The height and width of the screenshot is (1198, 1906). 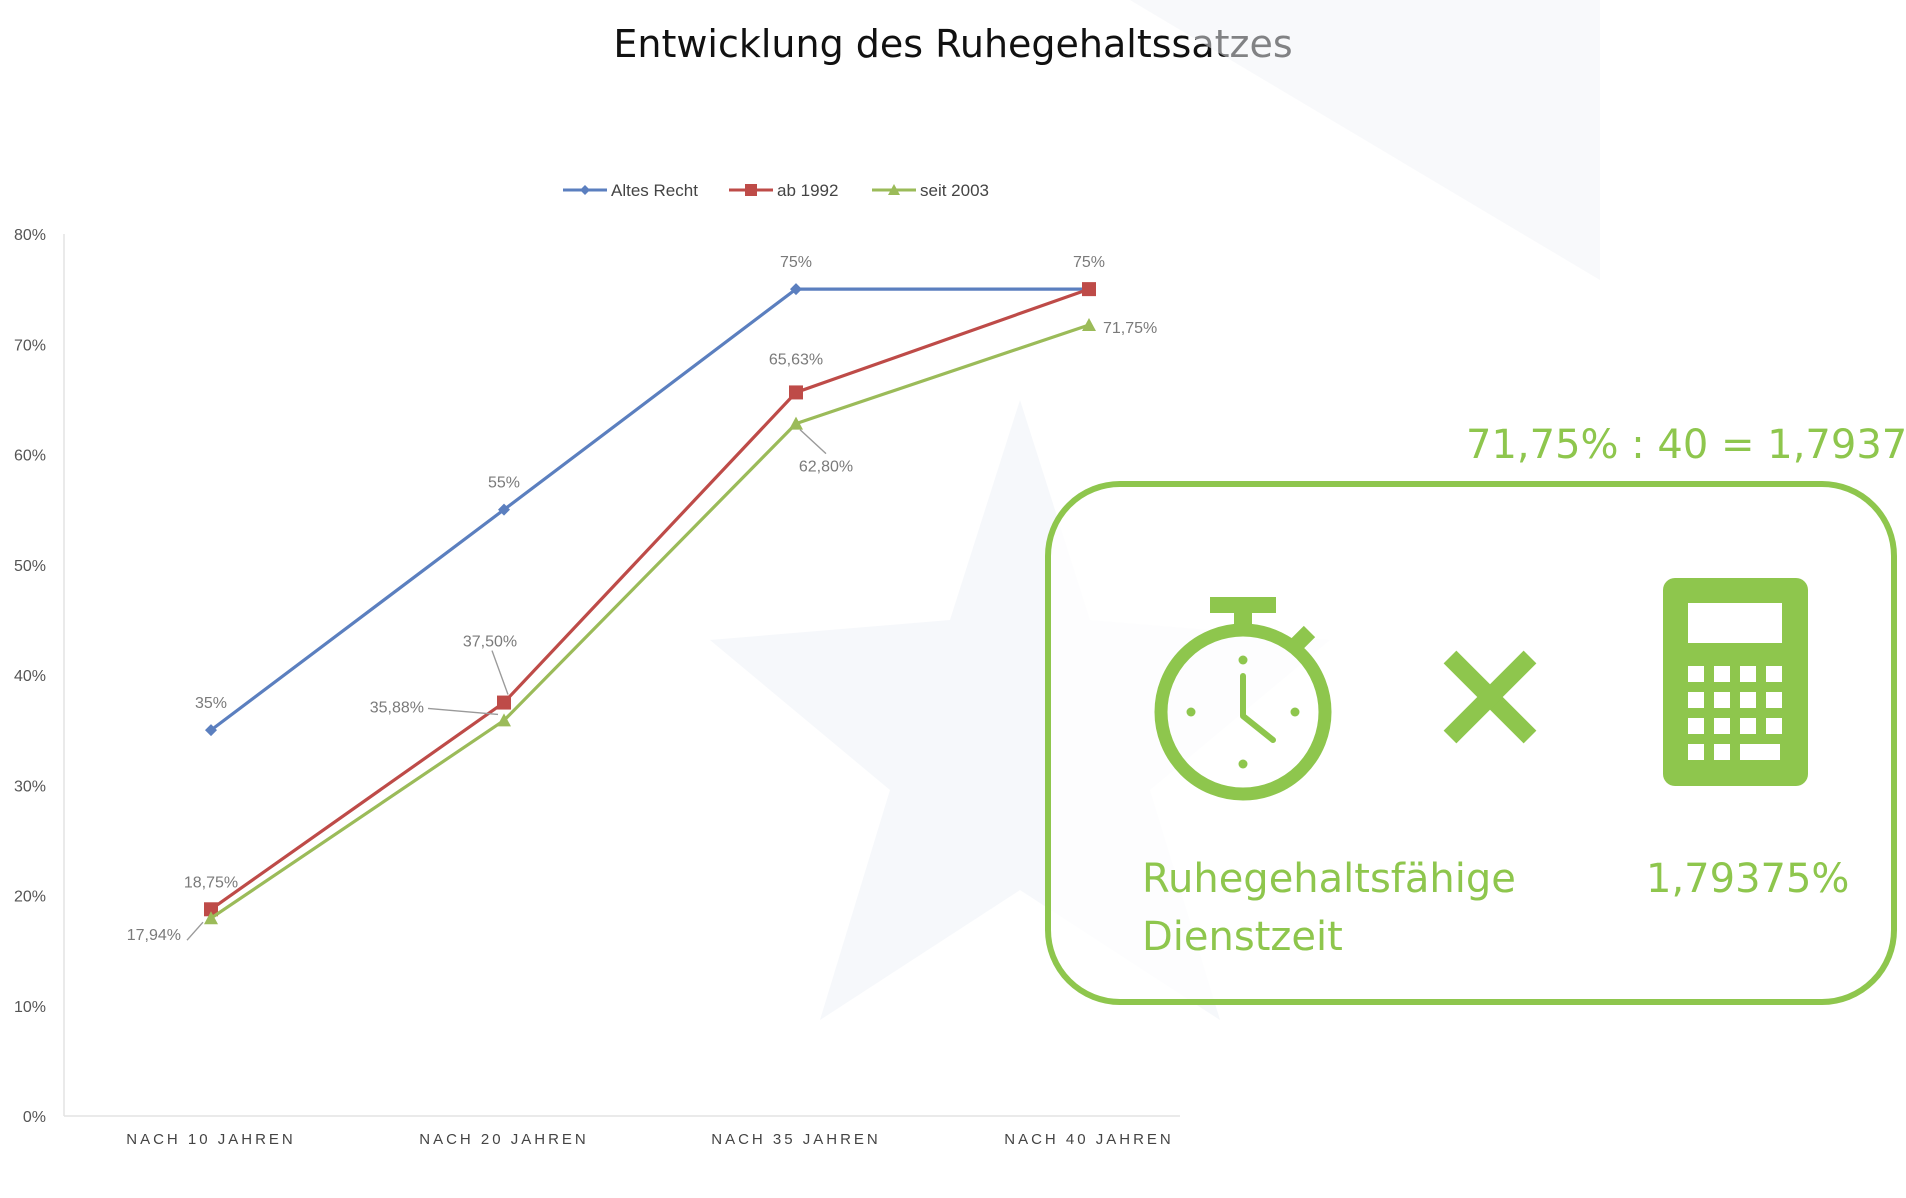 I want to click on y-tick-label: 50%, so click(x=30, y=566).